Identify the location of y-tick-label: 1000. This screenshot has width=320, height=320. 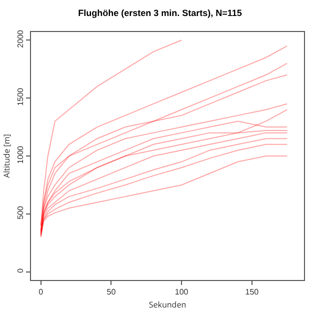
(20, 154).